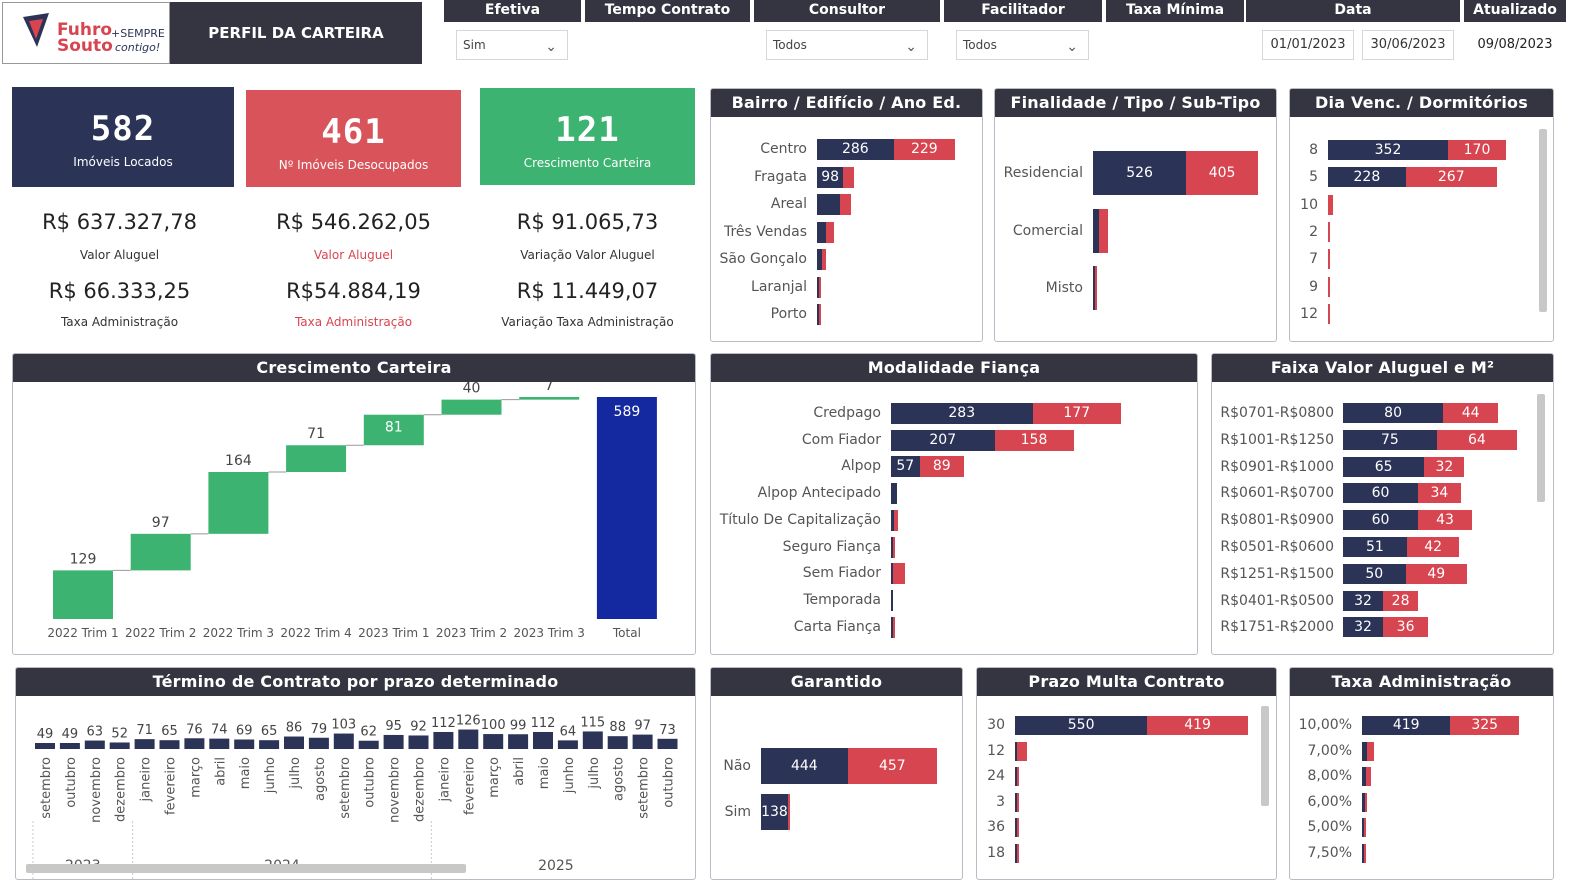 The image size is (1594, 896). Describe the element at coordinates (1382, 466) in the screenshot. I see `faixa-row: R$0901-R$1000 65 32` at that location.